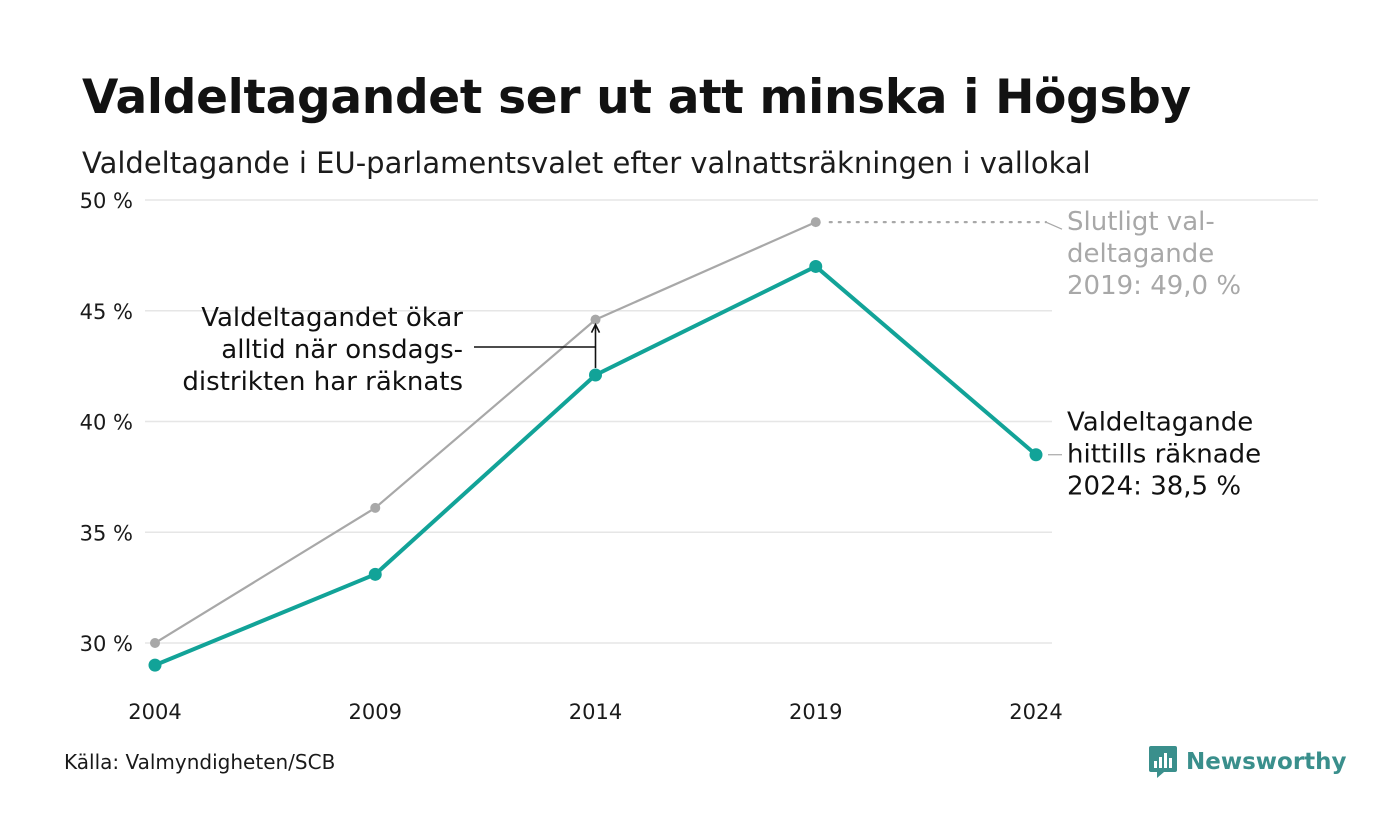 Image resolution: width=1400 pixels, height=840 pixels. I want to click on y-tick-label: 30 %, so click(106, 644).